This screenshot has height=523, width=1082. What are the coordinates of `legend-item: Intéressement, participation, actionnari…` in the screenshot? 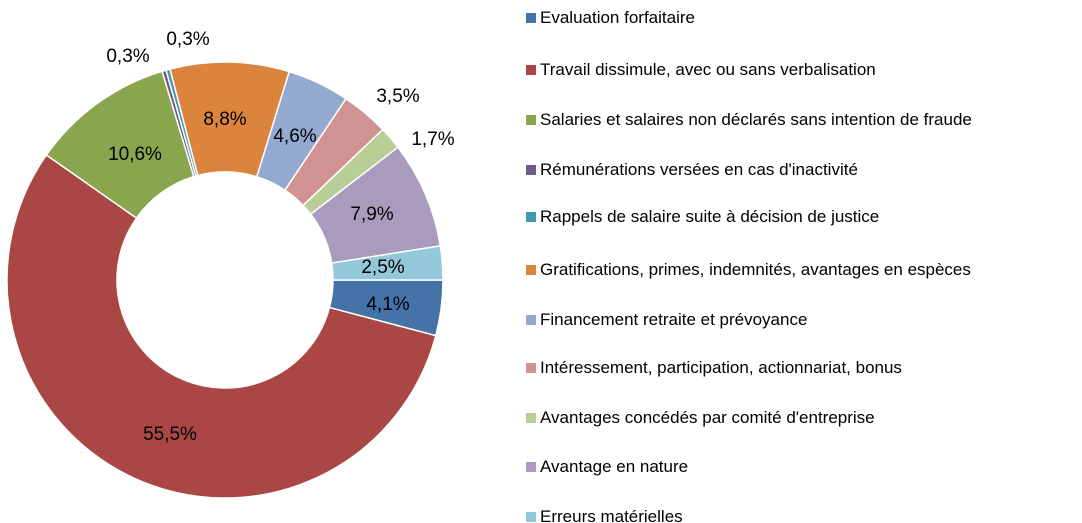 It's located at (776, 368).